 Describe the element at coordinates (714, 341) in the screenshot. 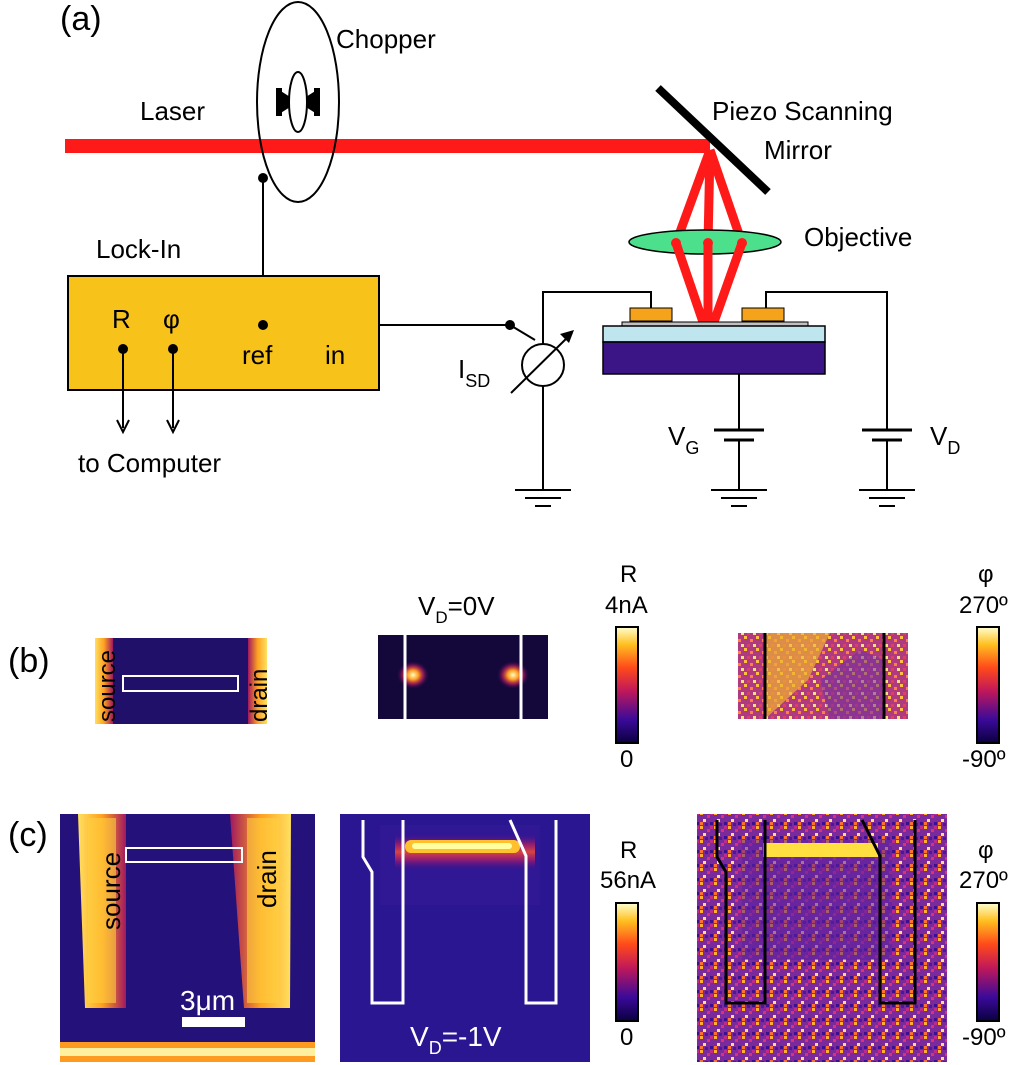

I see `device-stack` at that location.